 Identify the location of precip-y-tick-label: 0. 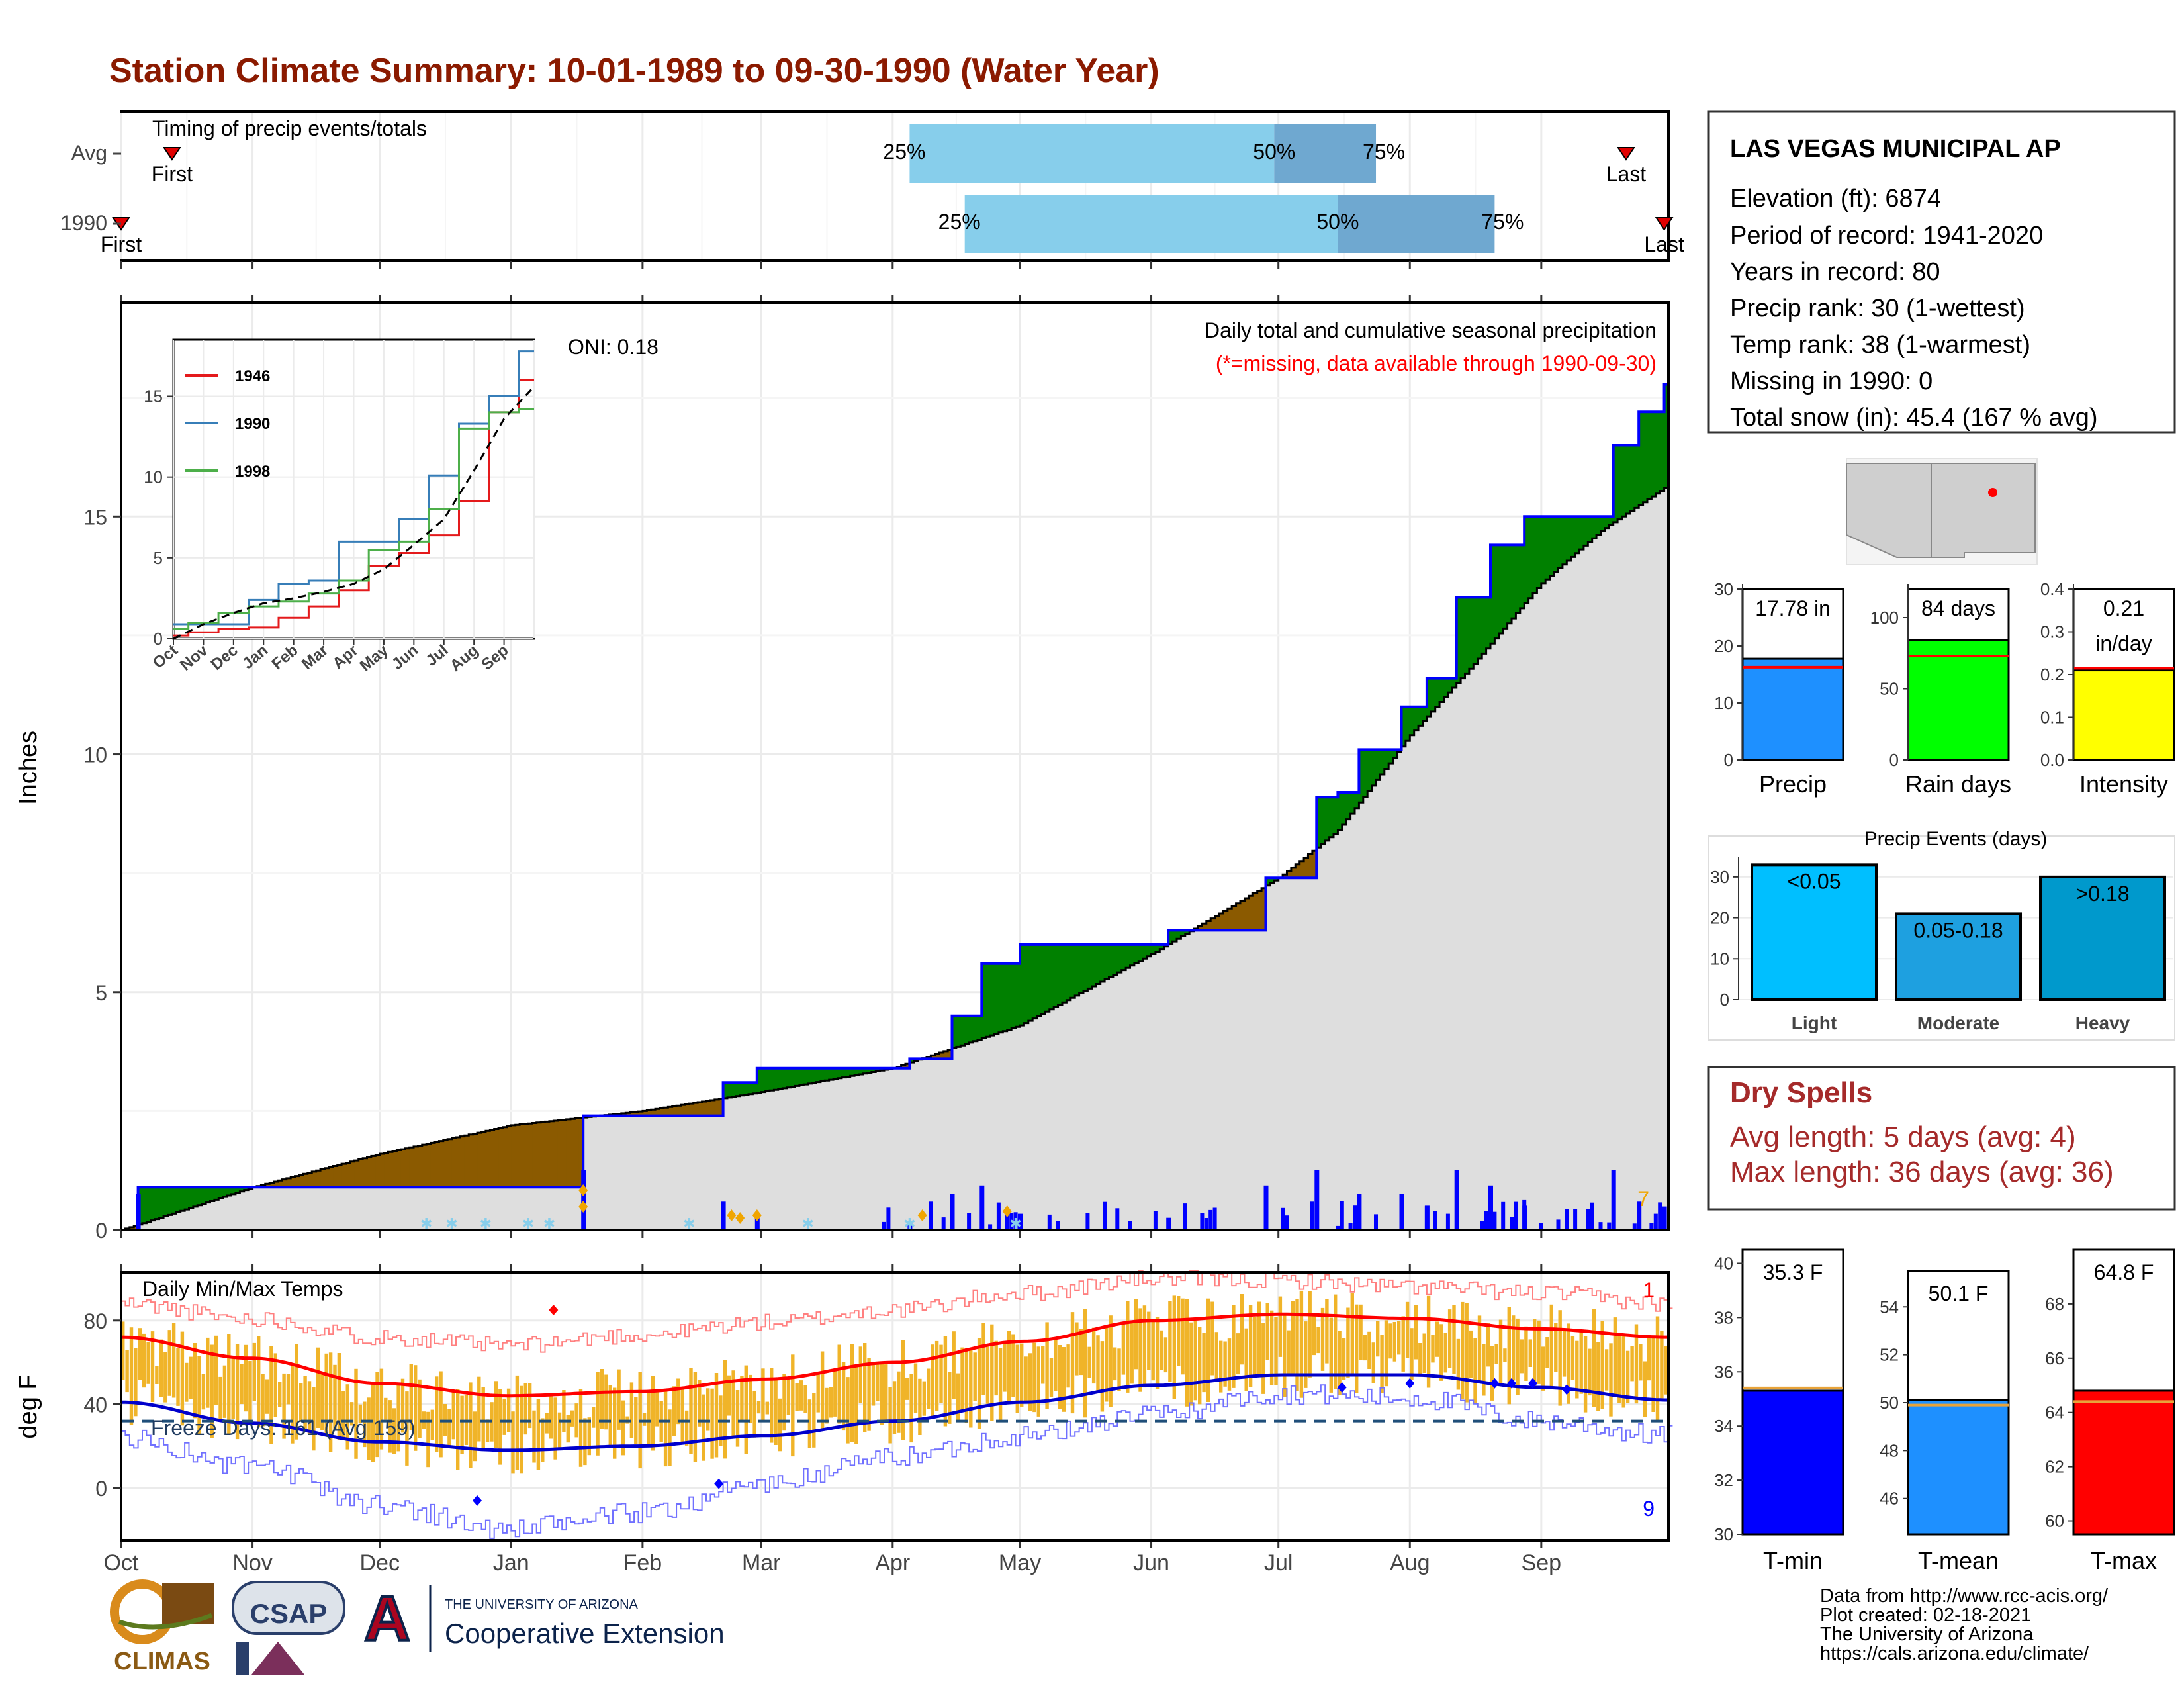
(101, 1231).